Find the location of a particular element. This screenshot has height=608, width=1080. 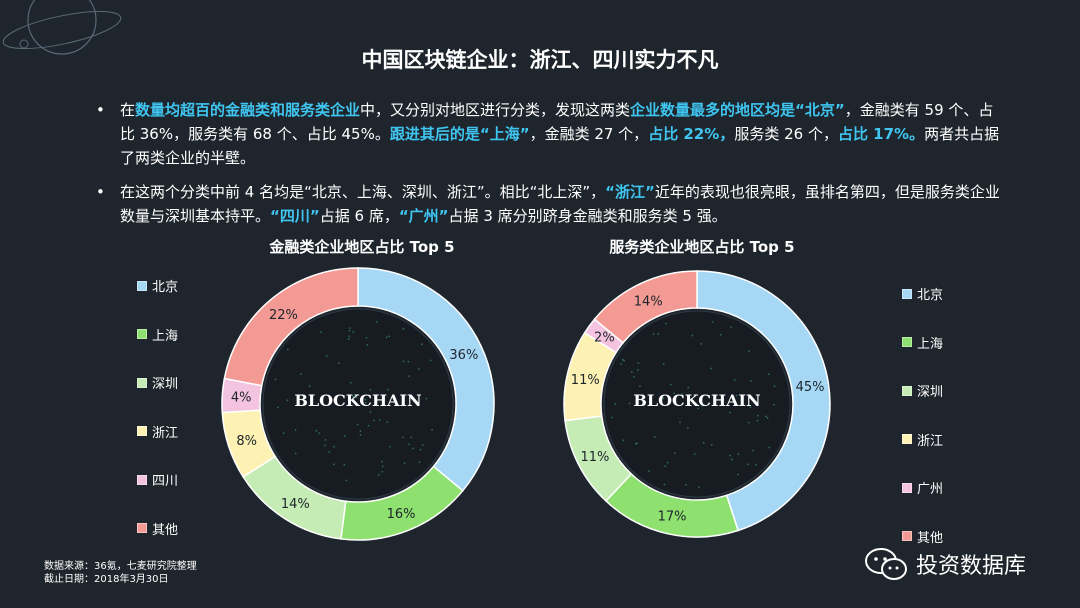

service-legend: 北京 上海 深圳 浙江 广州 其他 is located at coordinates (942, 415).